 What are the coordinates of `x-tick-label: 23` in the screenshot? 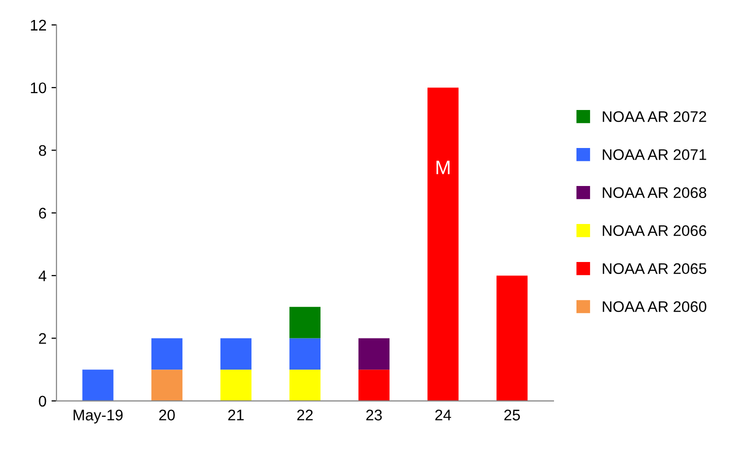 It's located at (374, 415).